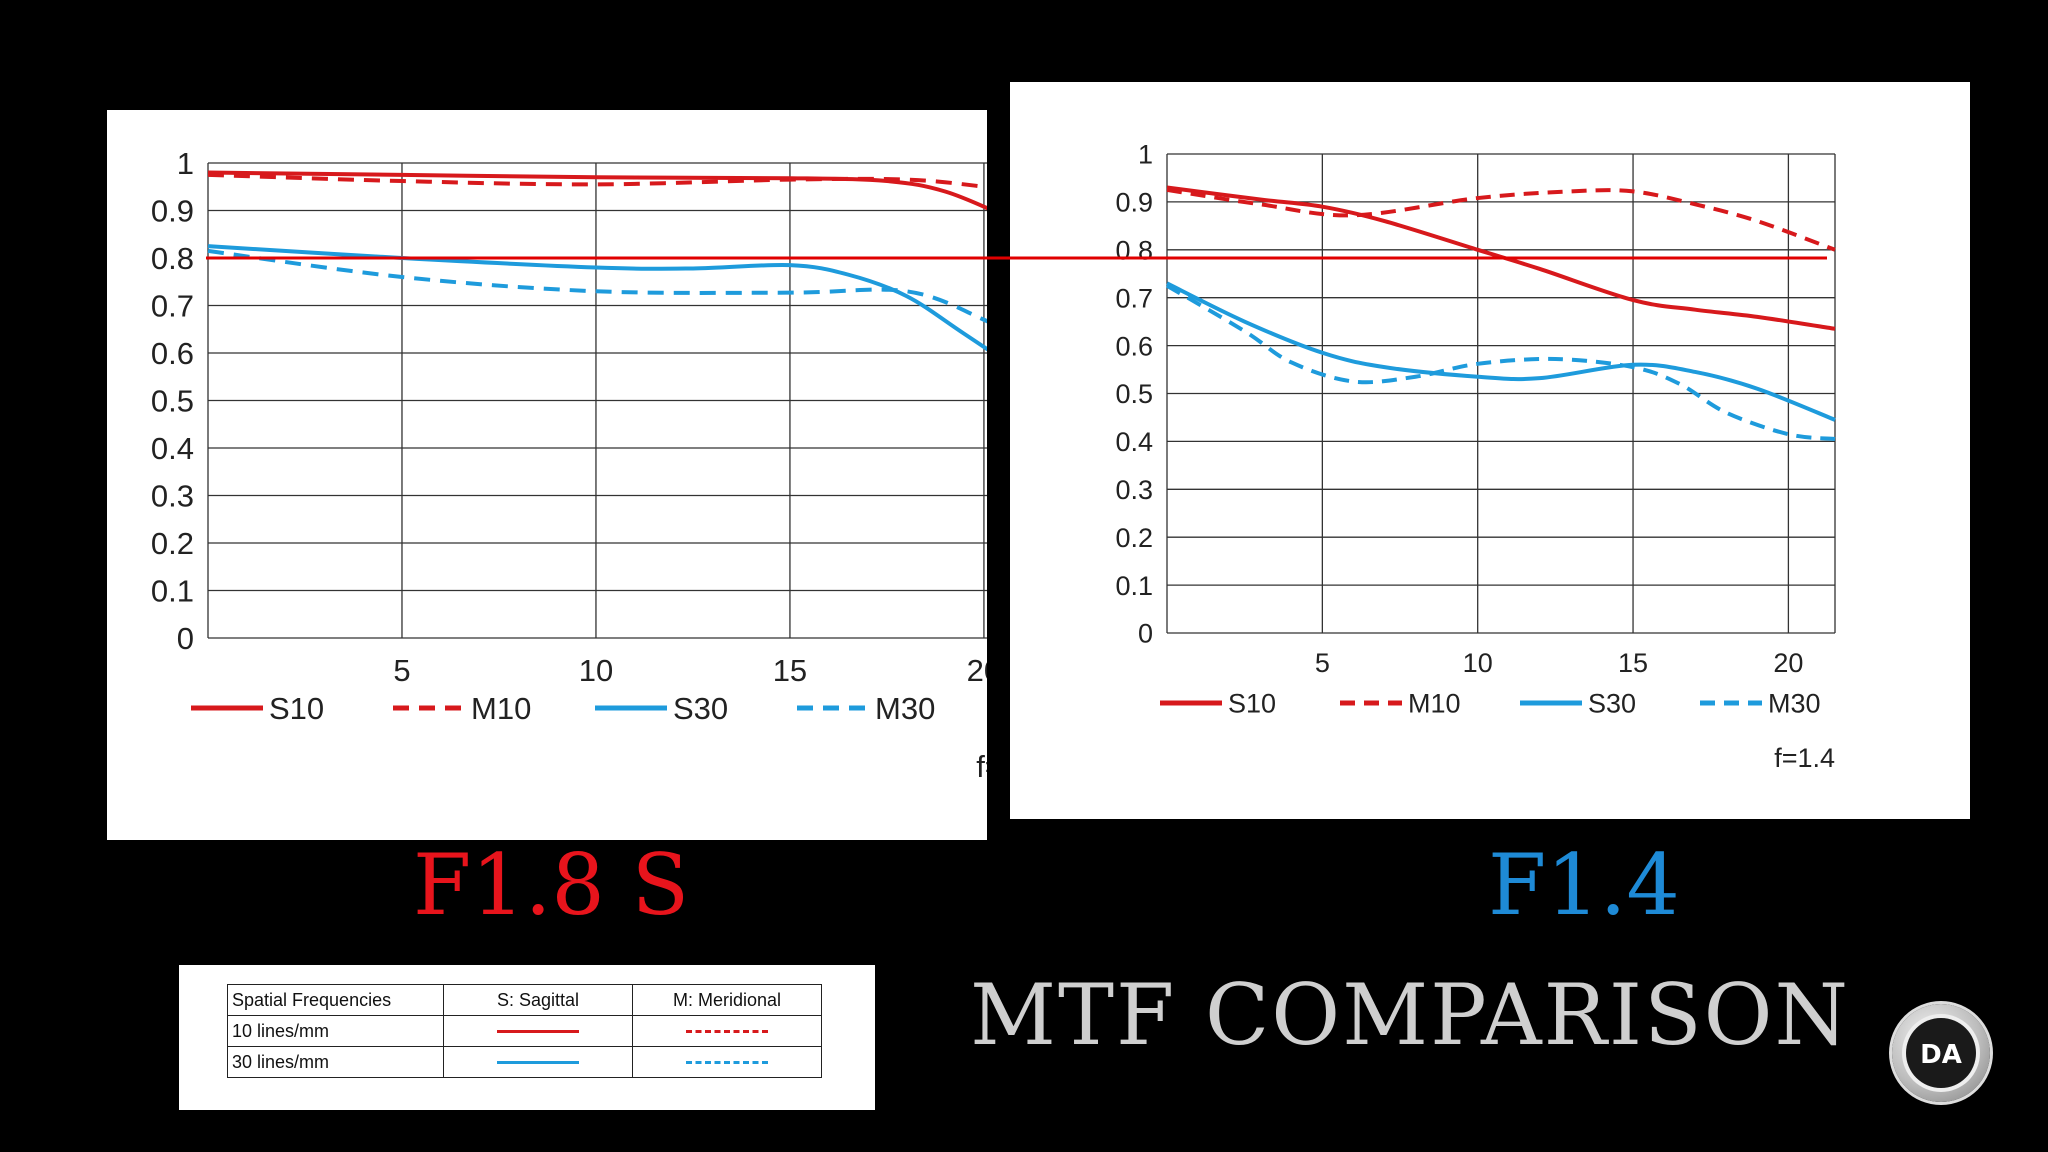  Describe the element at coordinates (538, 1000) in the screenshot. I see `legend-header-sagittal: S: Sagittal` at that location.